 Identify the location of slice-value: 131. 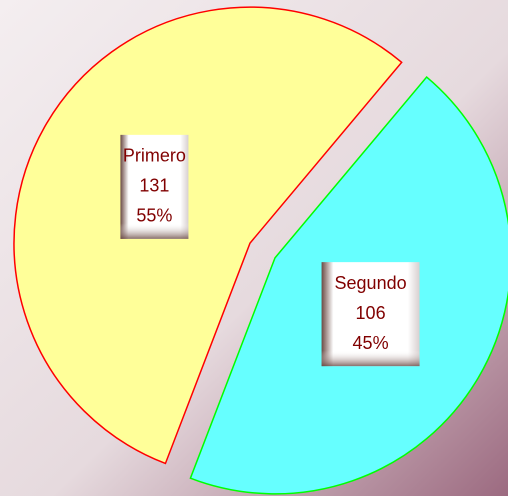
(154, 186).